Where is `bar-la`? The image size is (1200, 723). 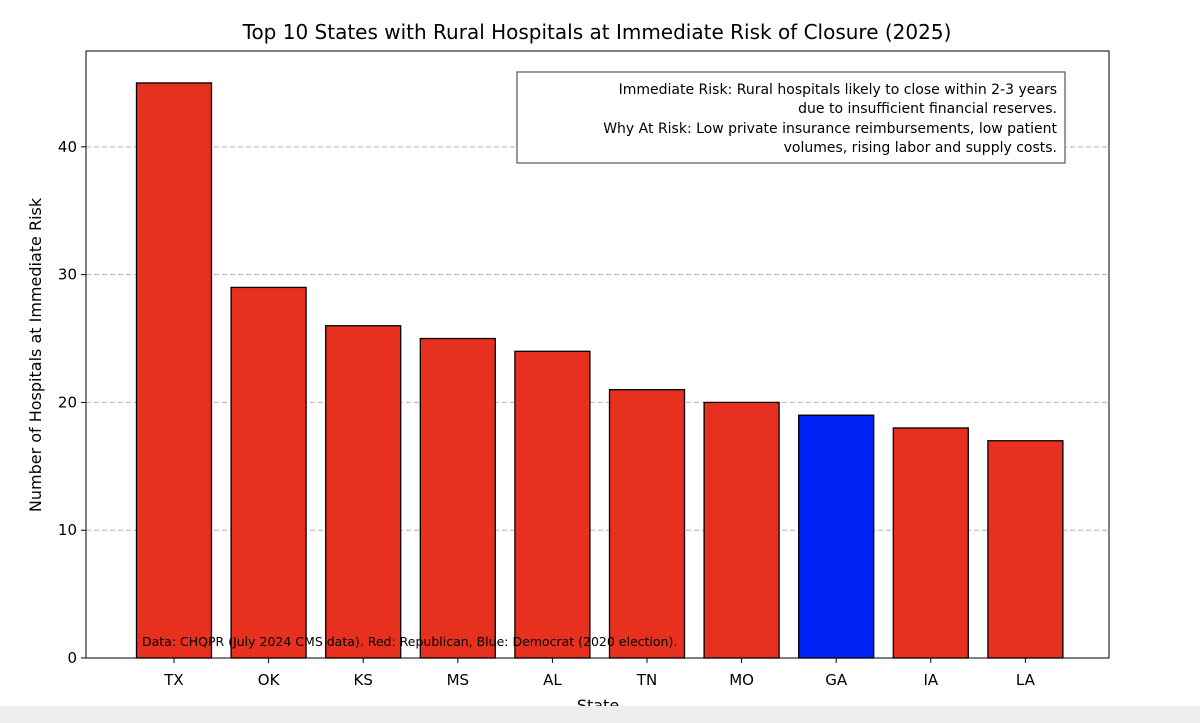 bar-la is located at coordinates (1025, 549).